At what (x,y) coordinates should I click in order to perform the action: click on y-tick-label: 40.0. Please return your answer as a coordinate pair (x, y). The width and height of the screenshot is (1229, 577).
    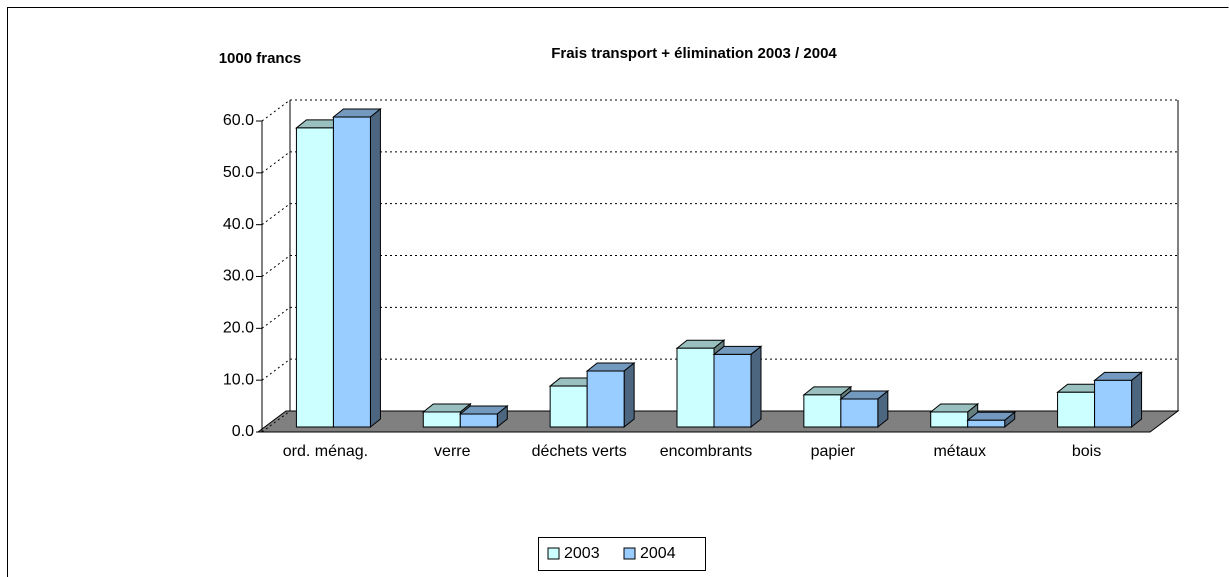
    Looking at the image, I should click on (238, 224).